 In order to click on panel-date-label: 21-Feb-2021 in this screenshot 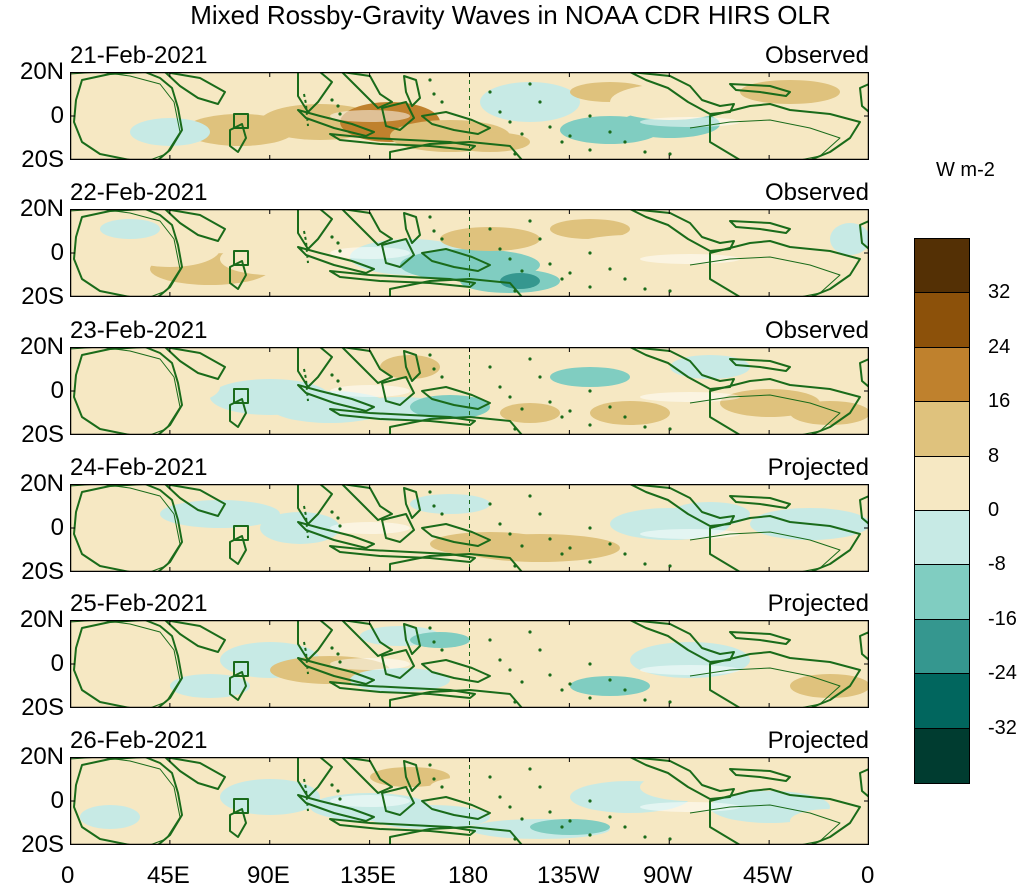, I will do `click(139, 55)`.